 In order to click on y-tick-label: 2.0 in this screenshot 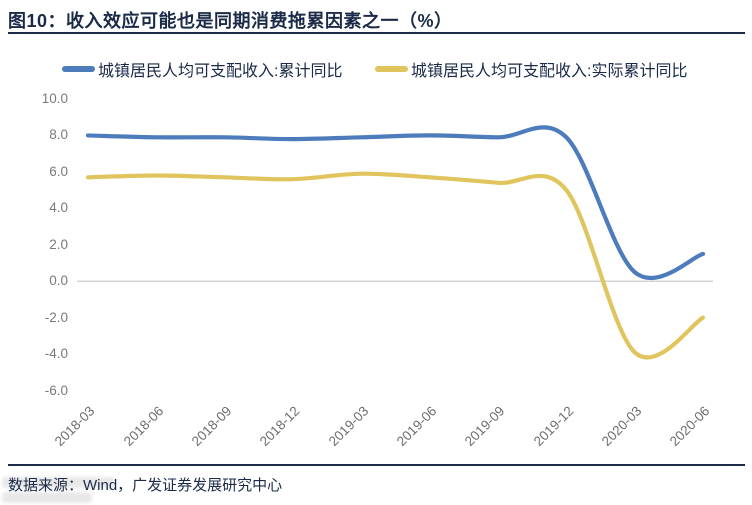, I will do `click(58, 244)`.